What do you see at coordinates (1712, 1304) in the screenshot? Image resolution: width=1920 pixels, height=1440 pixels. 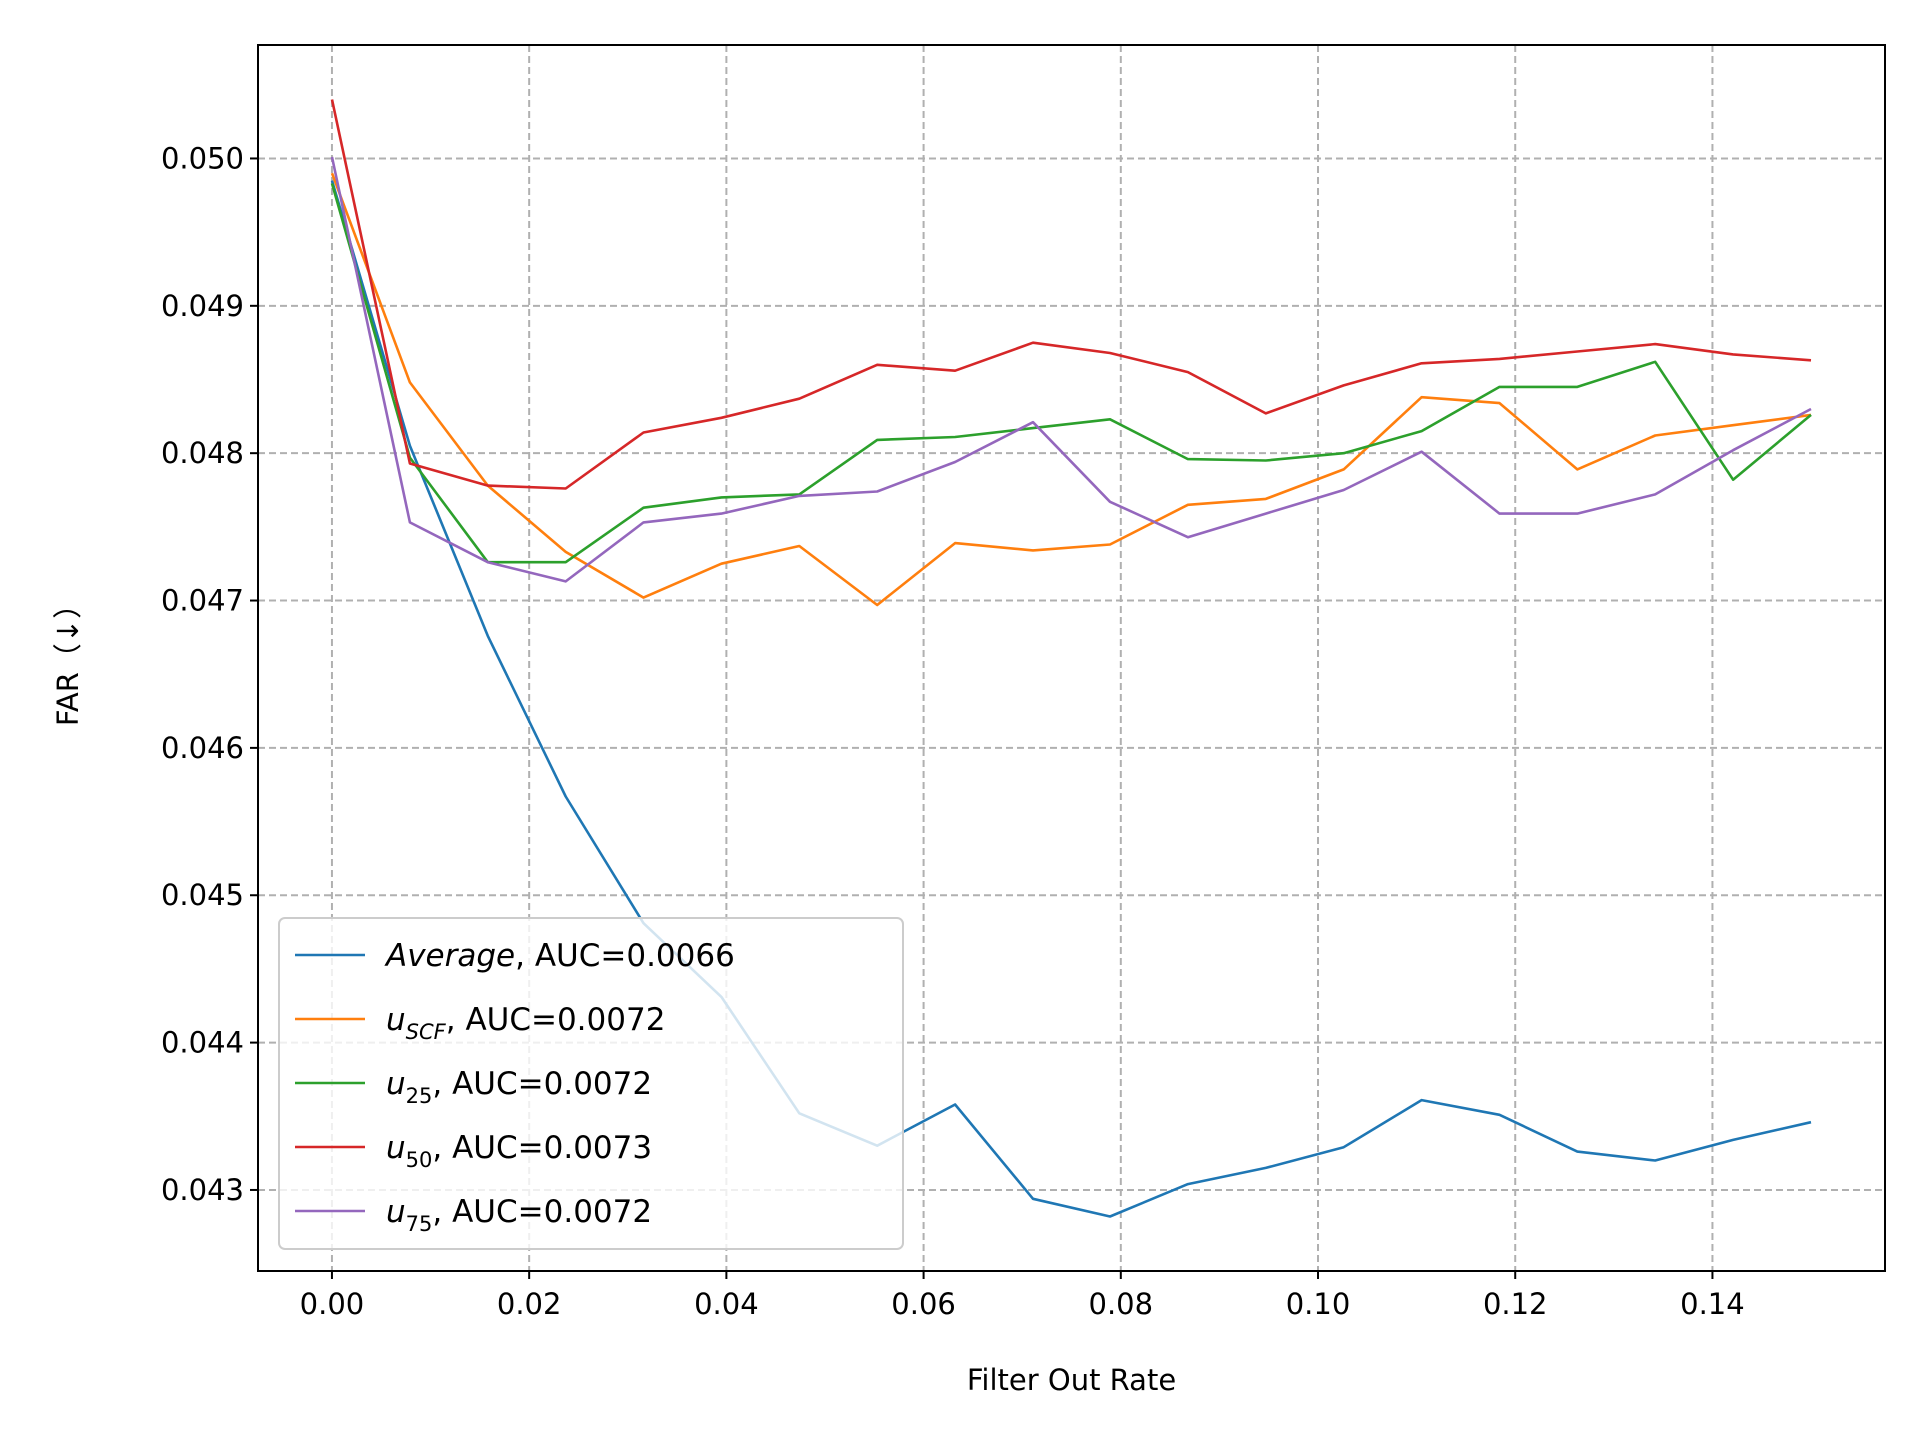 I see `x-tick-label: 0.14` at bounding box center [1712, 1304].